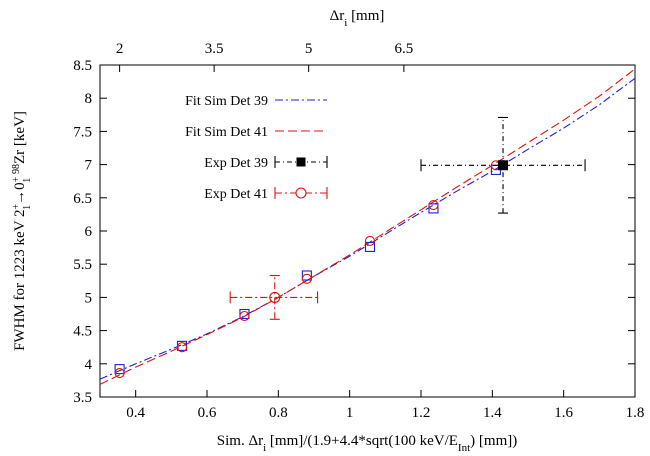 The image size is (650, 456). Describe the element at coordinates (214, 49) in the screenshot. I see `top-tick-label: 3.5` at that location.